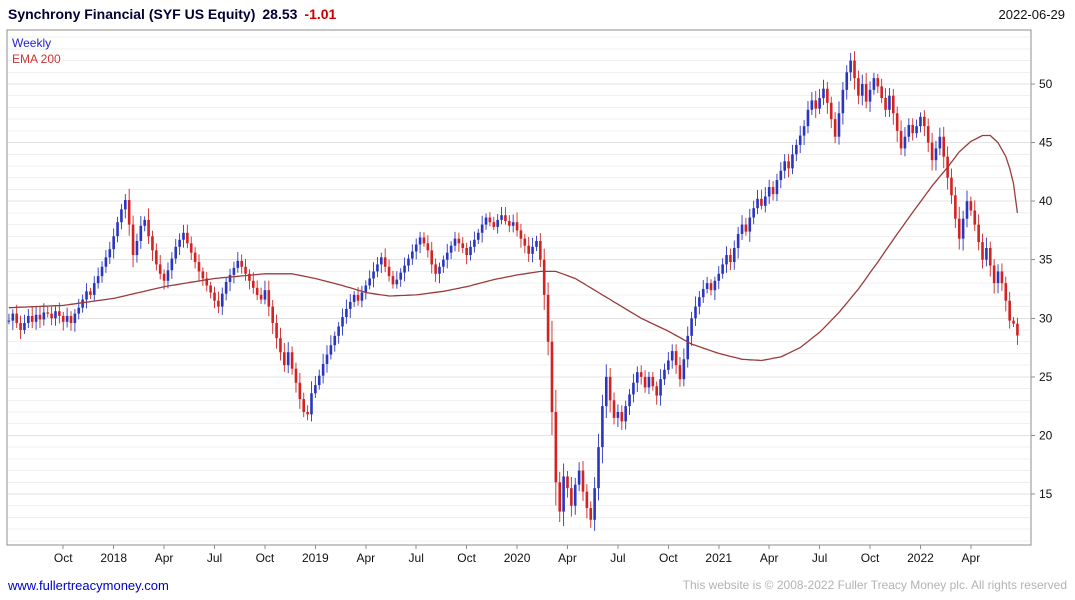  I want to click on svg-text: 50, so click(1046, 84).